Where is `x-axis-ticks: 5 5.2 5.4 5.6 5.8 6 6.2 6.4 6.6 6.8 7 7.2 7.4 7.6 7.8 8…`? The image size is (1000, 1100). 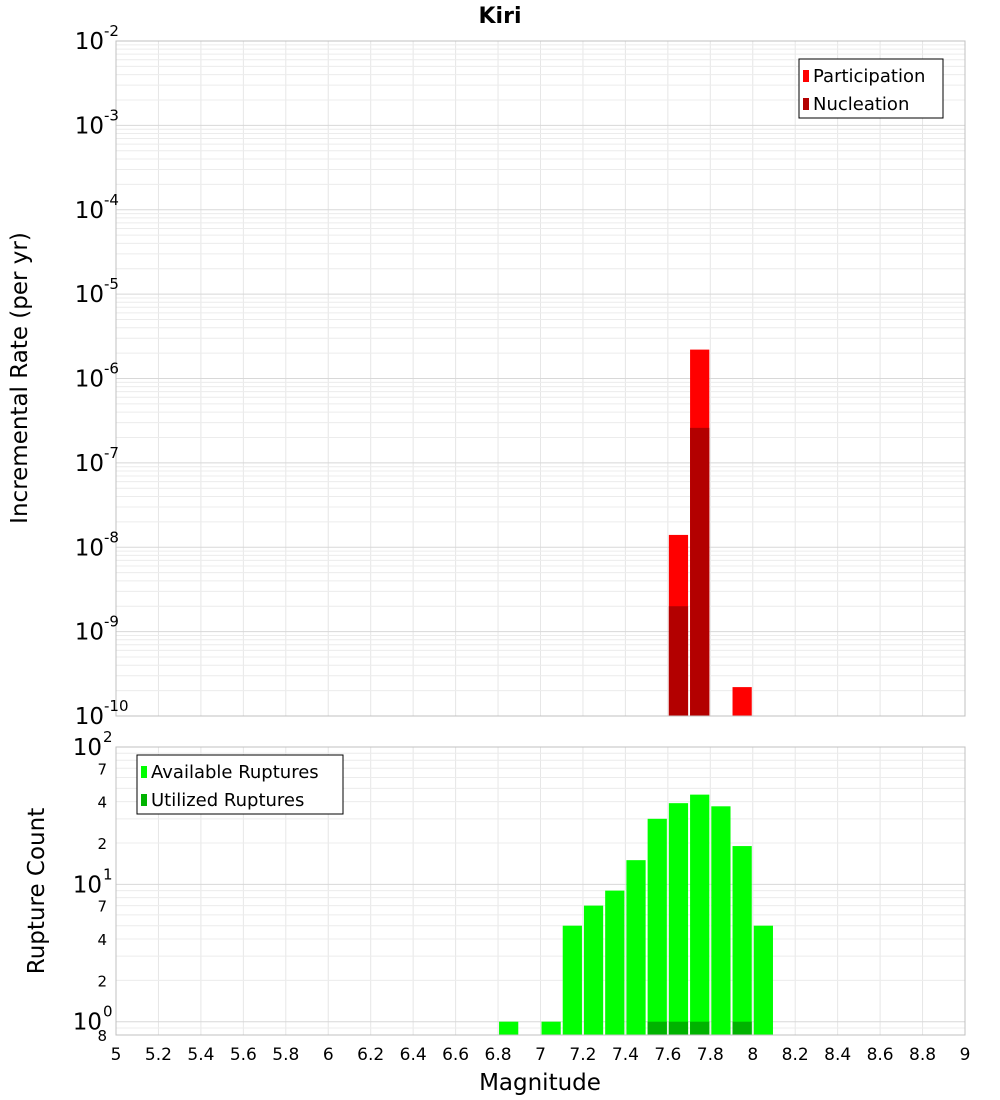
x-axis-ticks: 5 5.2 5.4 5.6 5.8 6 6.2 6.4 6.6 6.8 7 7.2 7.4 7.6 7.8 8… is located at coordinates (541, 1055).